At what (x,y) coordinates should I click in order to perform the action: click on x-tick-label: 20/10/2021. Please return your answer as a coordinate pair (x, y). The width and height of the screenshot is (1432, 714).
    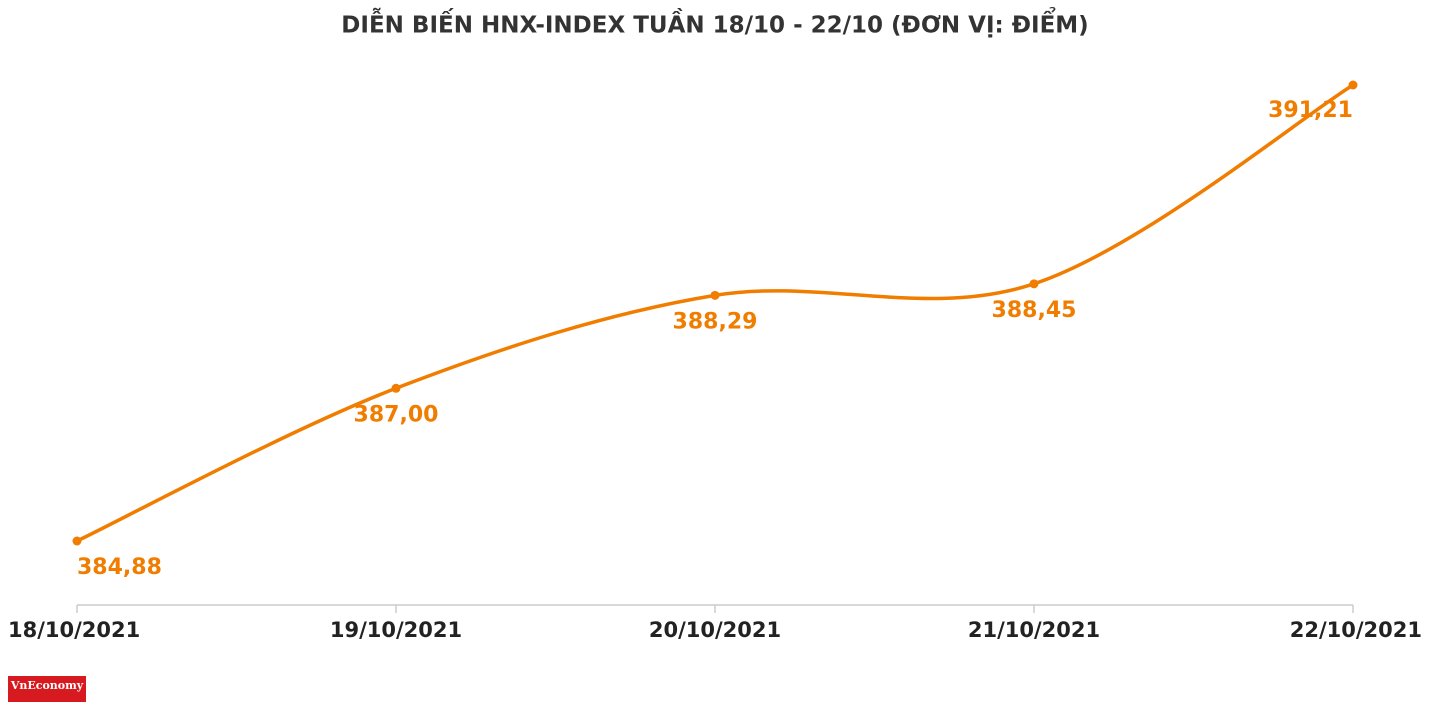
    Looking at the image, I should click on (715, 630).